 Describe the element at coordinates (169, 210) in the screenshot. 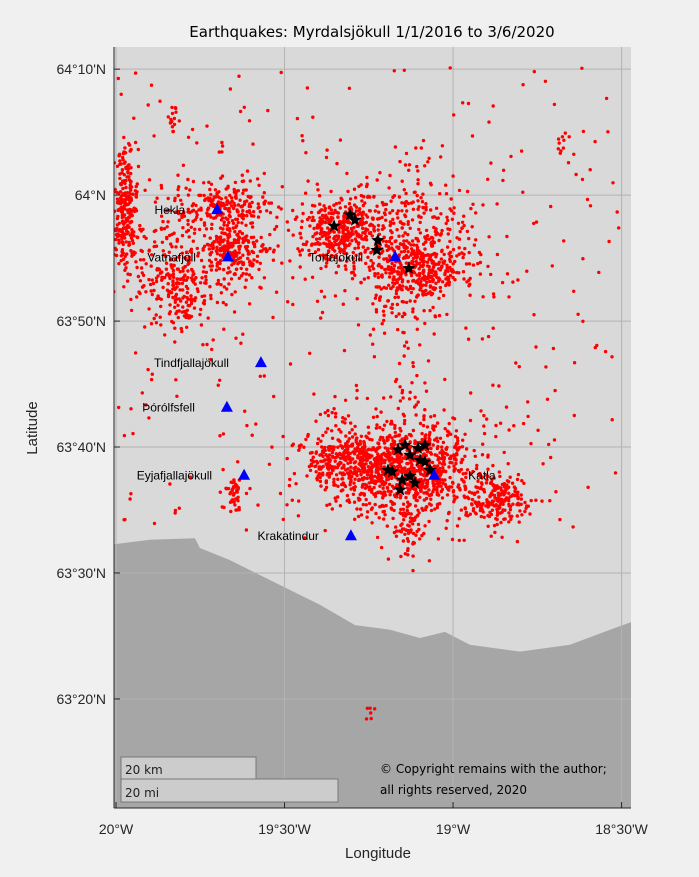

I see `volcano-label: Hekla` at that location.